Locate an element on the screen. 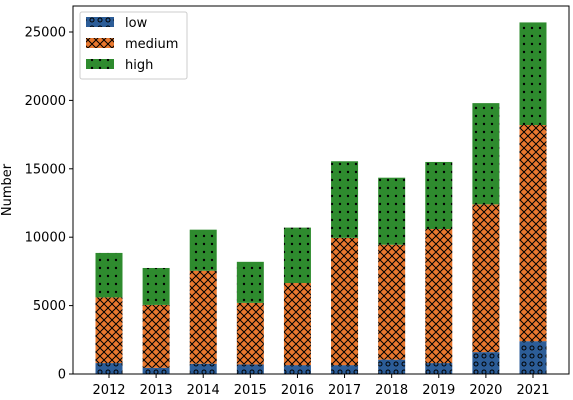  bar-medium-2020 is located at coordinates (486, 278).